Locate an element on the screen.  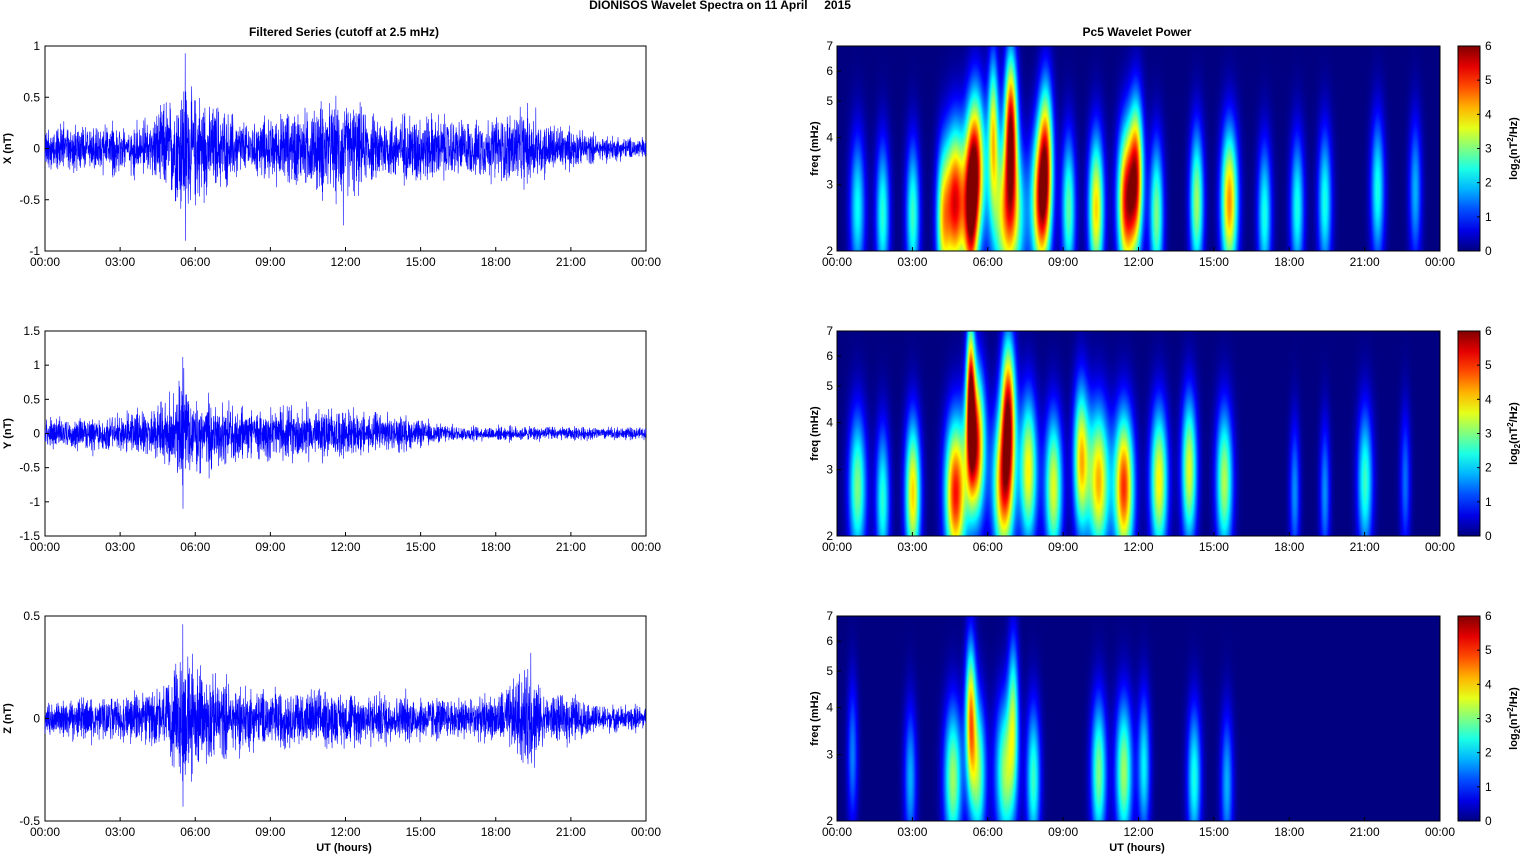
right-panel-title: Pc5 Wavelet Power is located at coordinates (1137, 32).